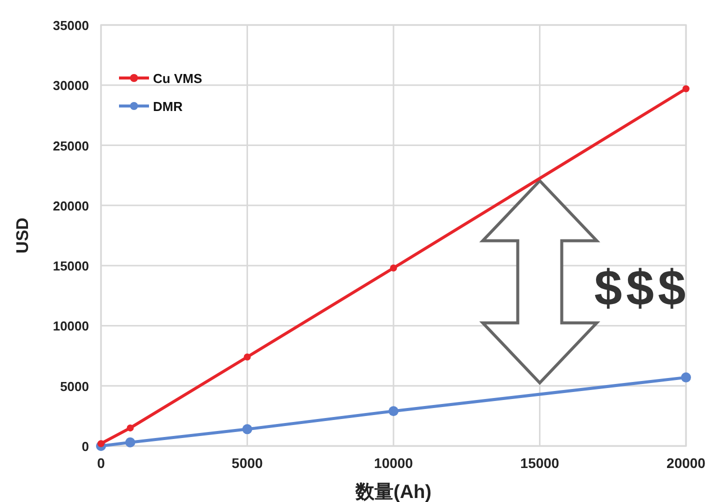 The width and height of the screenshot is (709, 502). Describe the element at coordinates (642, 288) in the screenshot. I see `annotation: $$$` at that location.